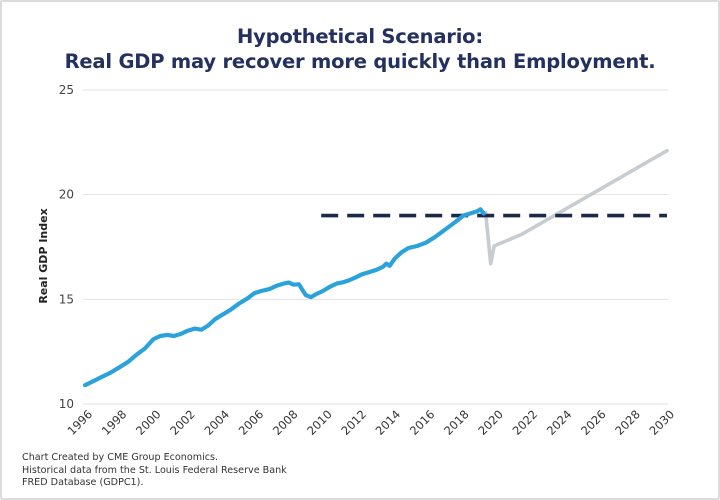  What do you see at coordinates (627, 422) in the screenshot?
I see `x-tick-label: 2028` at bounding box center [627, 422].